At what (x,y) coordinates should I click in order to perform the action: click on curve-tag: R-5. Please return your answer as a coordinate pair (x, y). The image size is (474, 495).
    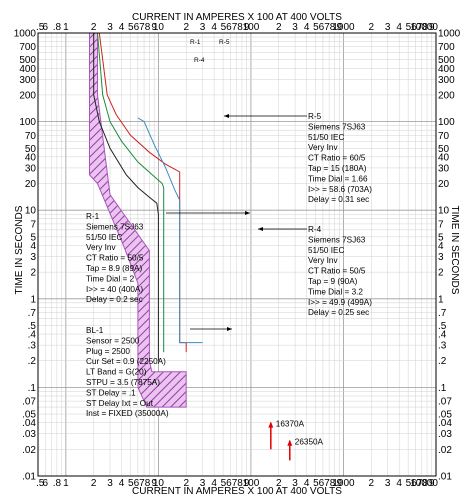
    Looking at the image, I should click on (224, 42).